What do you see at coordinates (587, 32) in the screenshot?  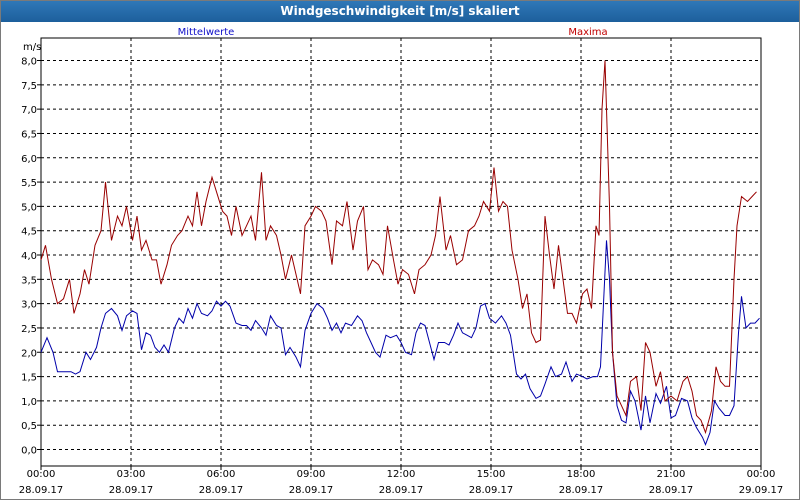 I see `legend-maxima: Maxima` at bounding box center [587, 32].